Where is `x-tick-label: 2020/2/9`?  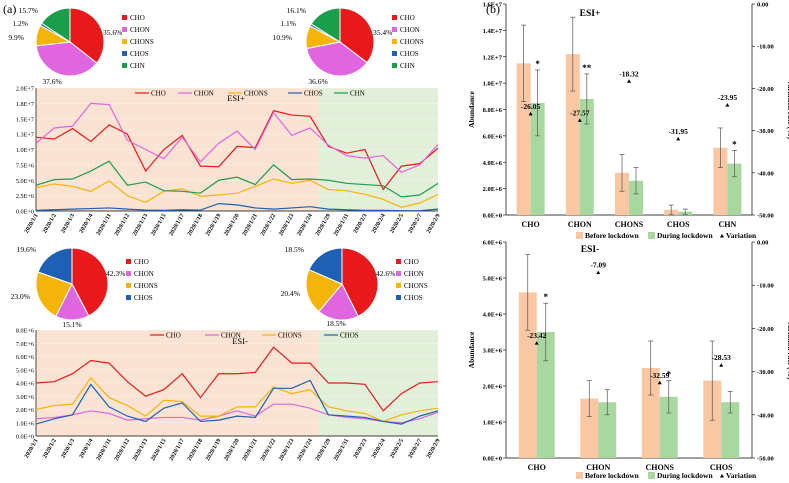
x-tick-label: 2020/2/9 is located at coordinates (434, 223).